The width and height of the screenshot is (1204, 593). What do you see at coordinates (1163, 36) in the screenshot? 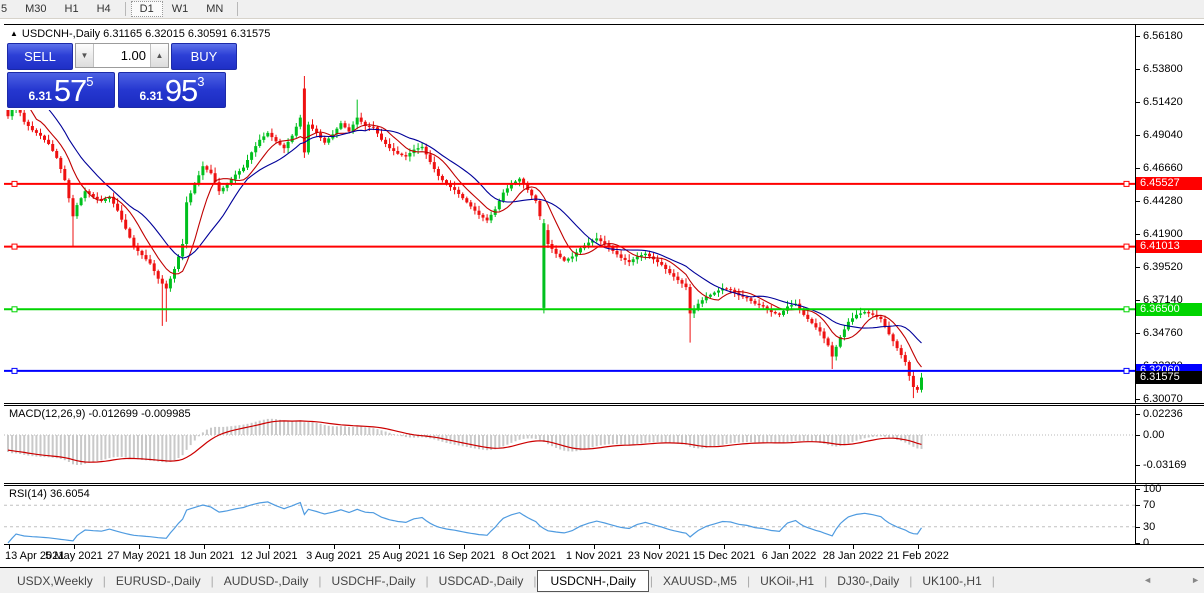
I see `price-tick-label: 6.56180` at bounding box center [1163, 36].